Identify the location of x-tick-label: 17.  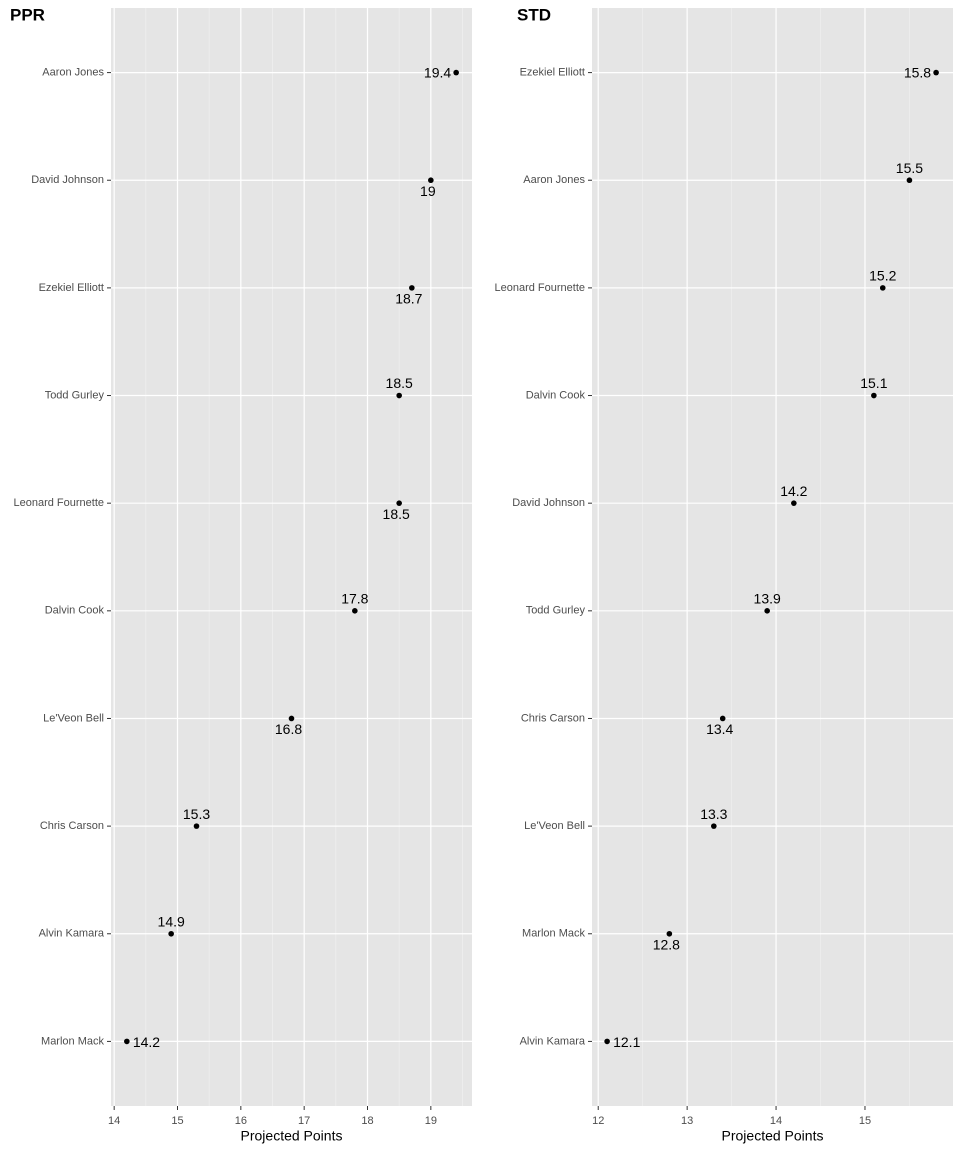
(304, 1121).